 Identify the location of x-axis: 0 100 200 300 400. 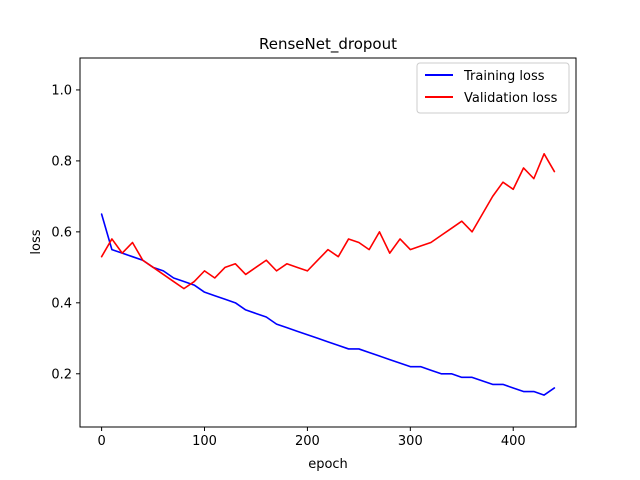
(311, 438).